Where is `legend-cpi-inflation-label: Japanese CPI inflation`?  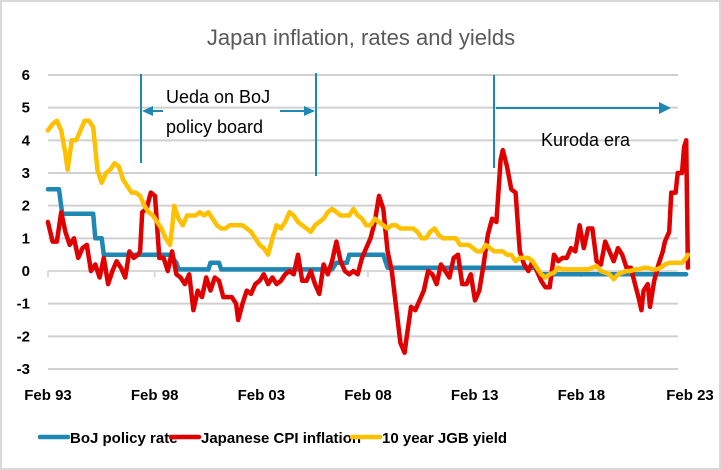 legend-cpi-inflation-label: Japanese CPI inflation is located at coordinates (281, 438).